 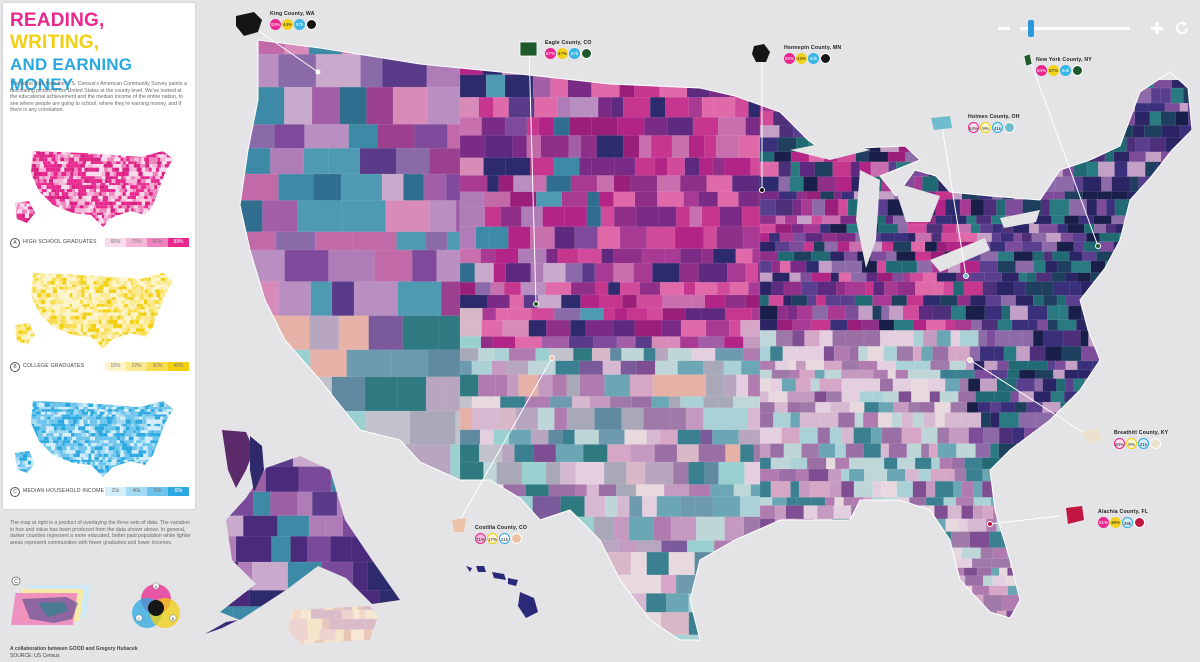 What do you see at coordinates (287, 24) in the screenshot?
I see `college-value: 44%` at bounding box center [287, 24].